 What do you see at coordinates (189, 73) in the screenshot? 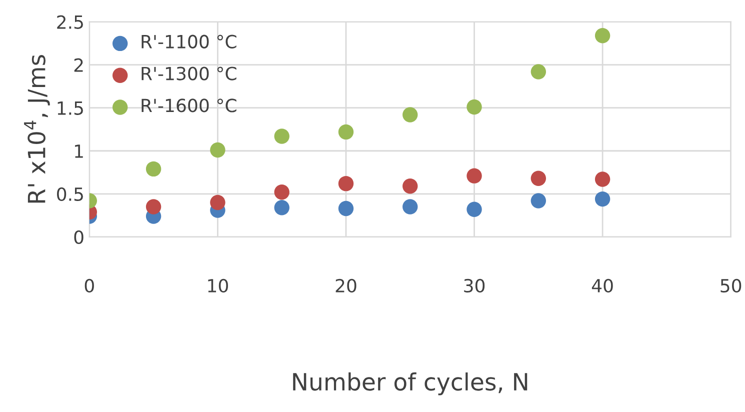
I see `legend-label: R'-1300 °C` at bounding box center [189, 73].